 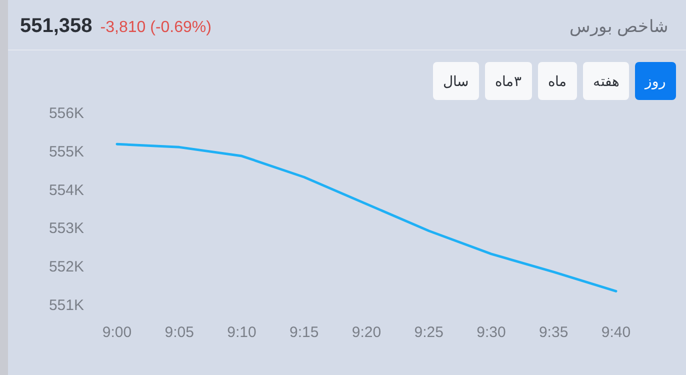 I want to click on button: روز, so click(x=655, y=81).